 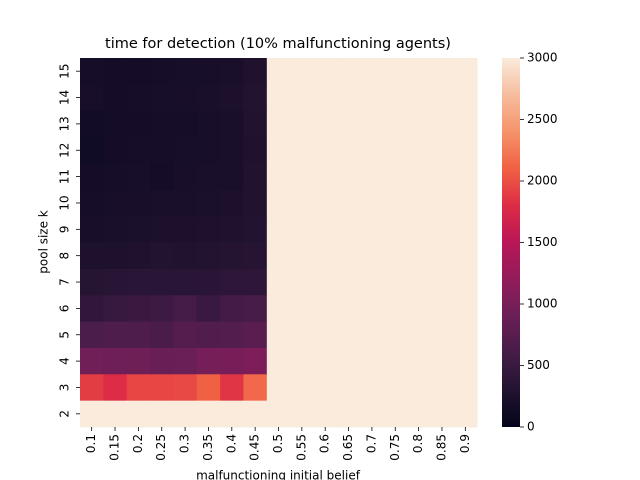 What do you see at coordinates (538, 365) in the screenshot?
I see `colorbar-tick-label: 500` at bounding box center [538, 365].